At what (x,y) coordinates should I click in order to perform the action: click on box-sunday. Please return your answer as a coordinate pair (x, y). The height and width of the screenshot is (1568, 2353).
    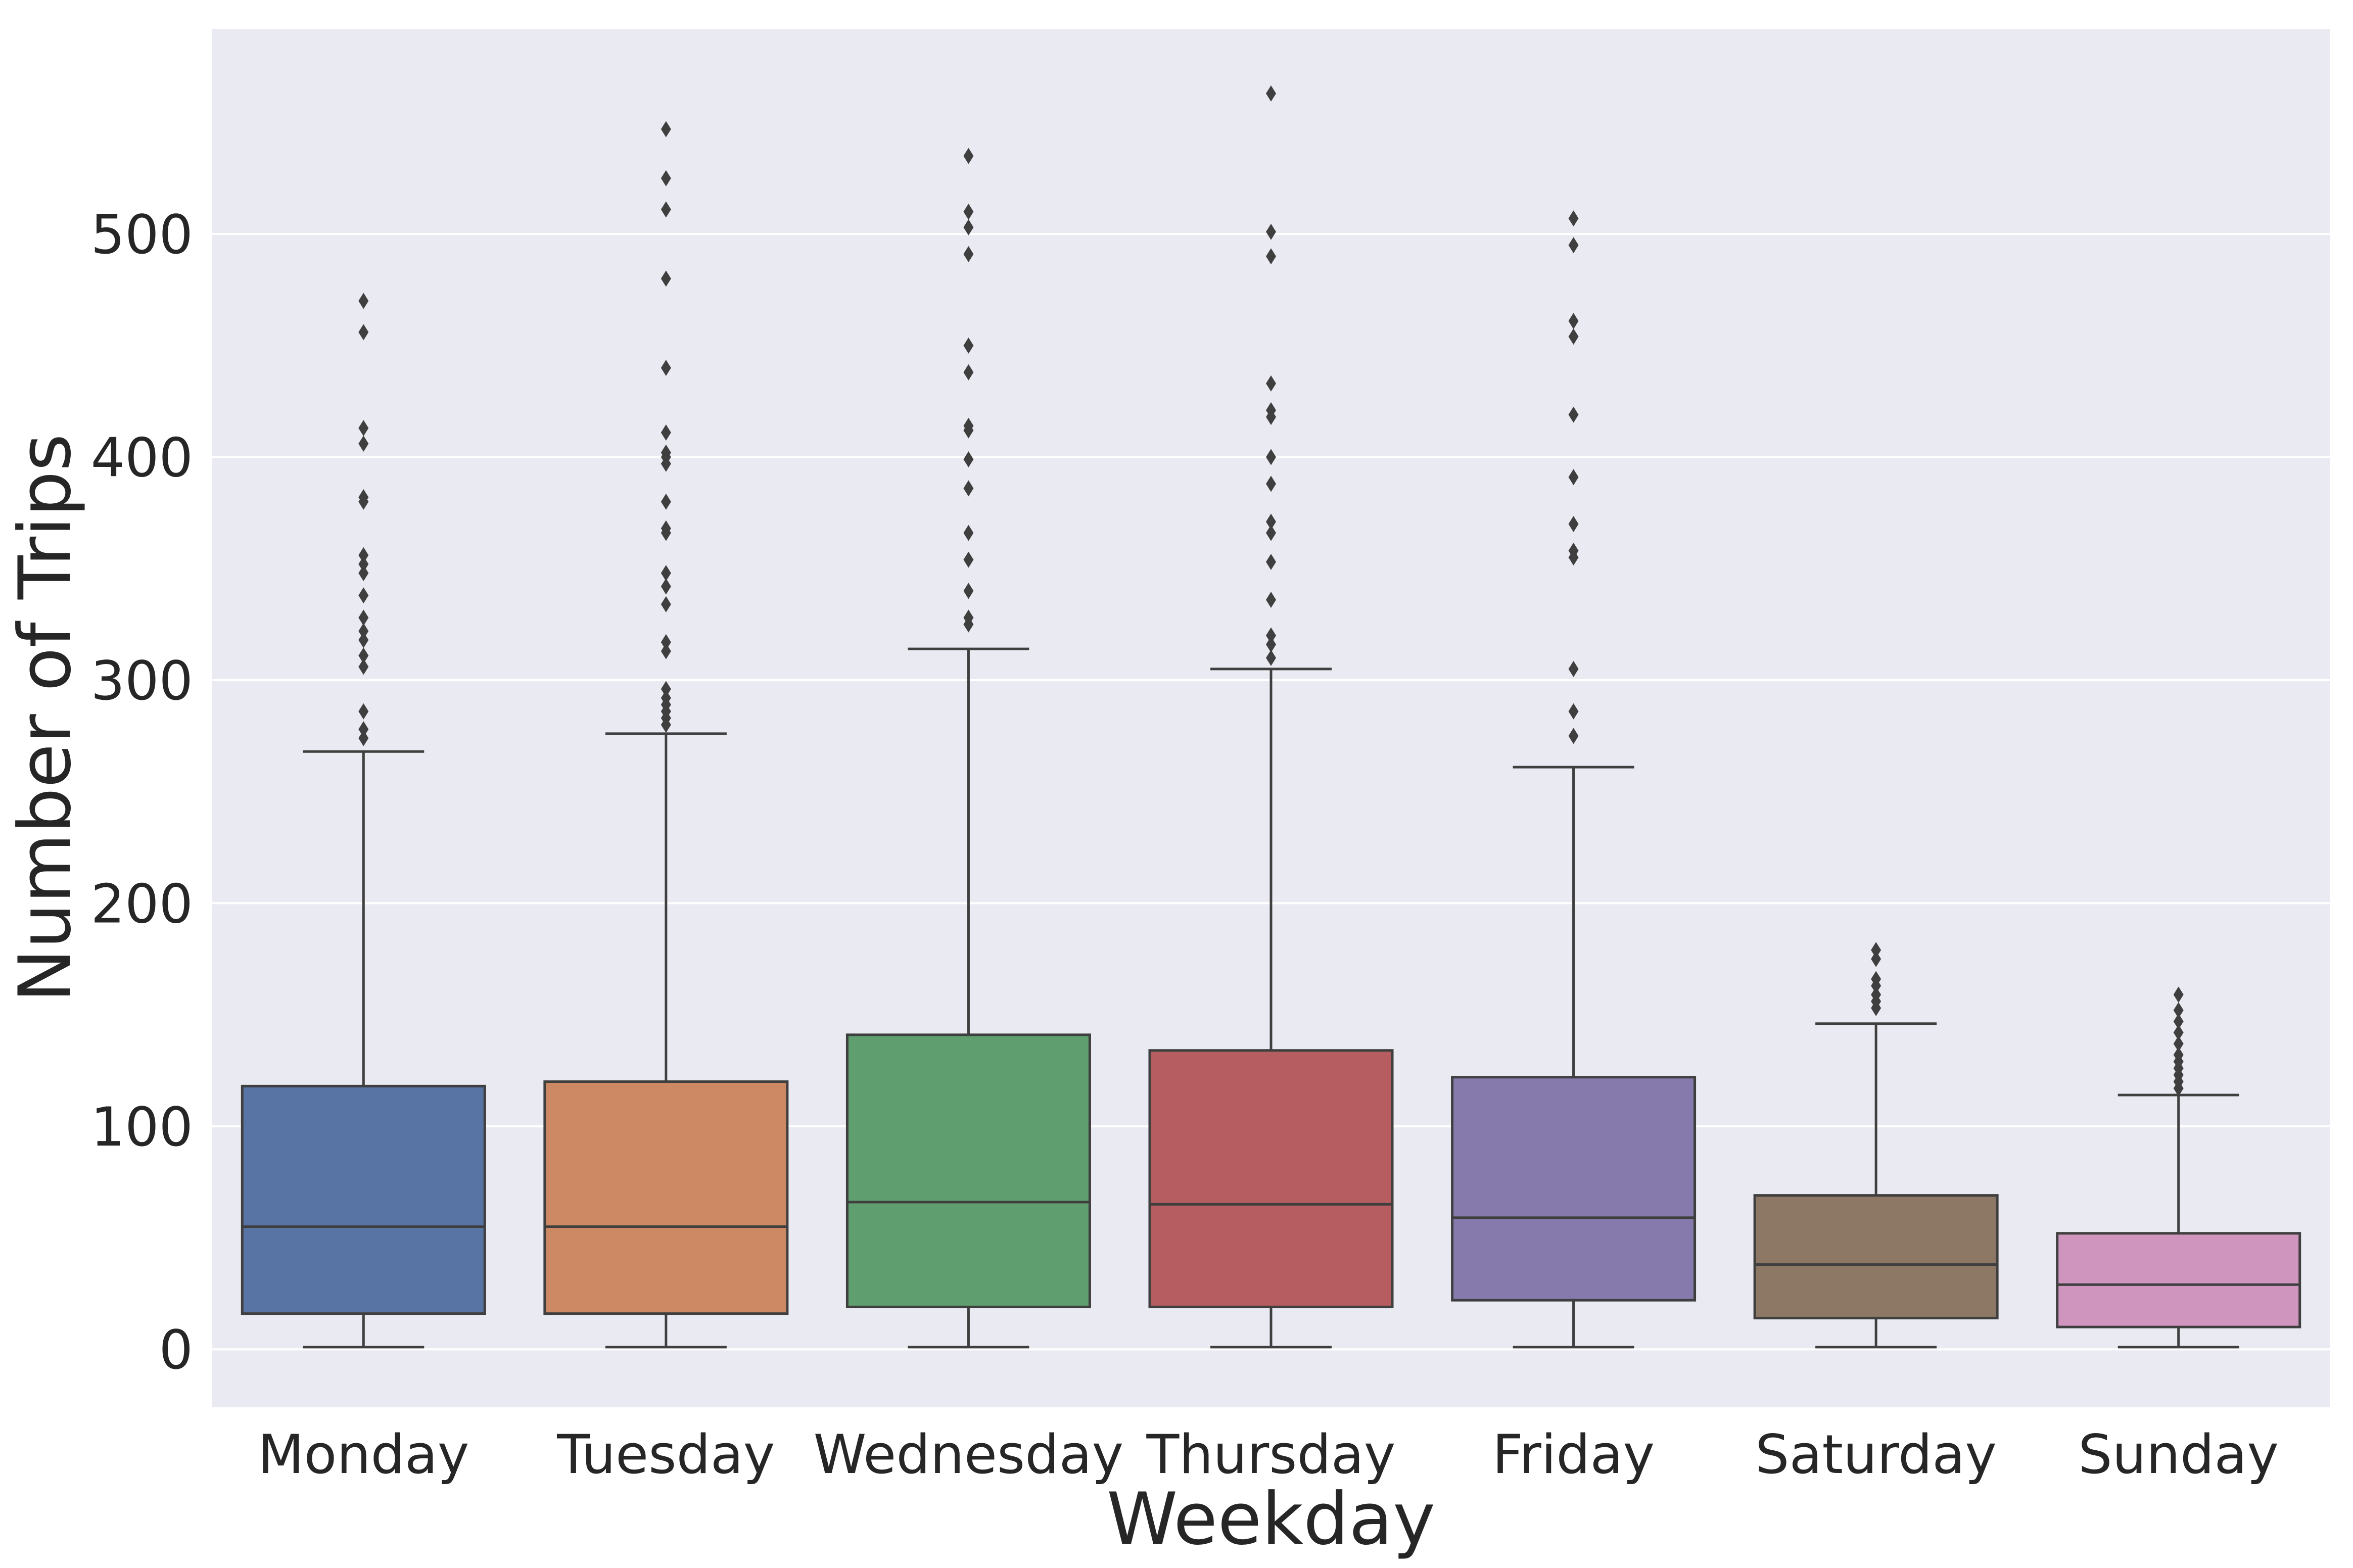
    Looking at the image, I should click on (2178, 1167).